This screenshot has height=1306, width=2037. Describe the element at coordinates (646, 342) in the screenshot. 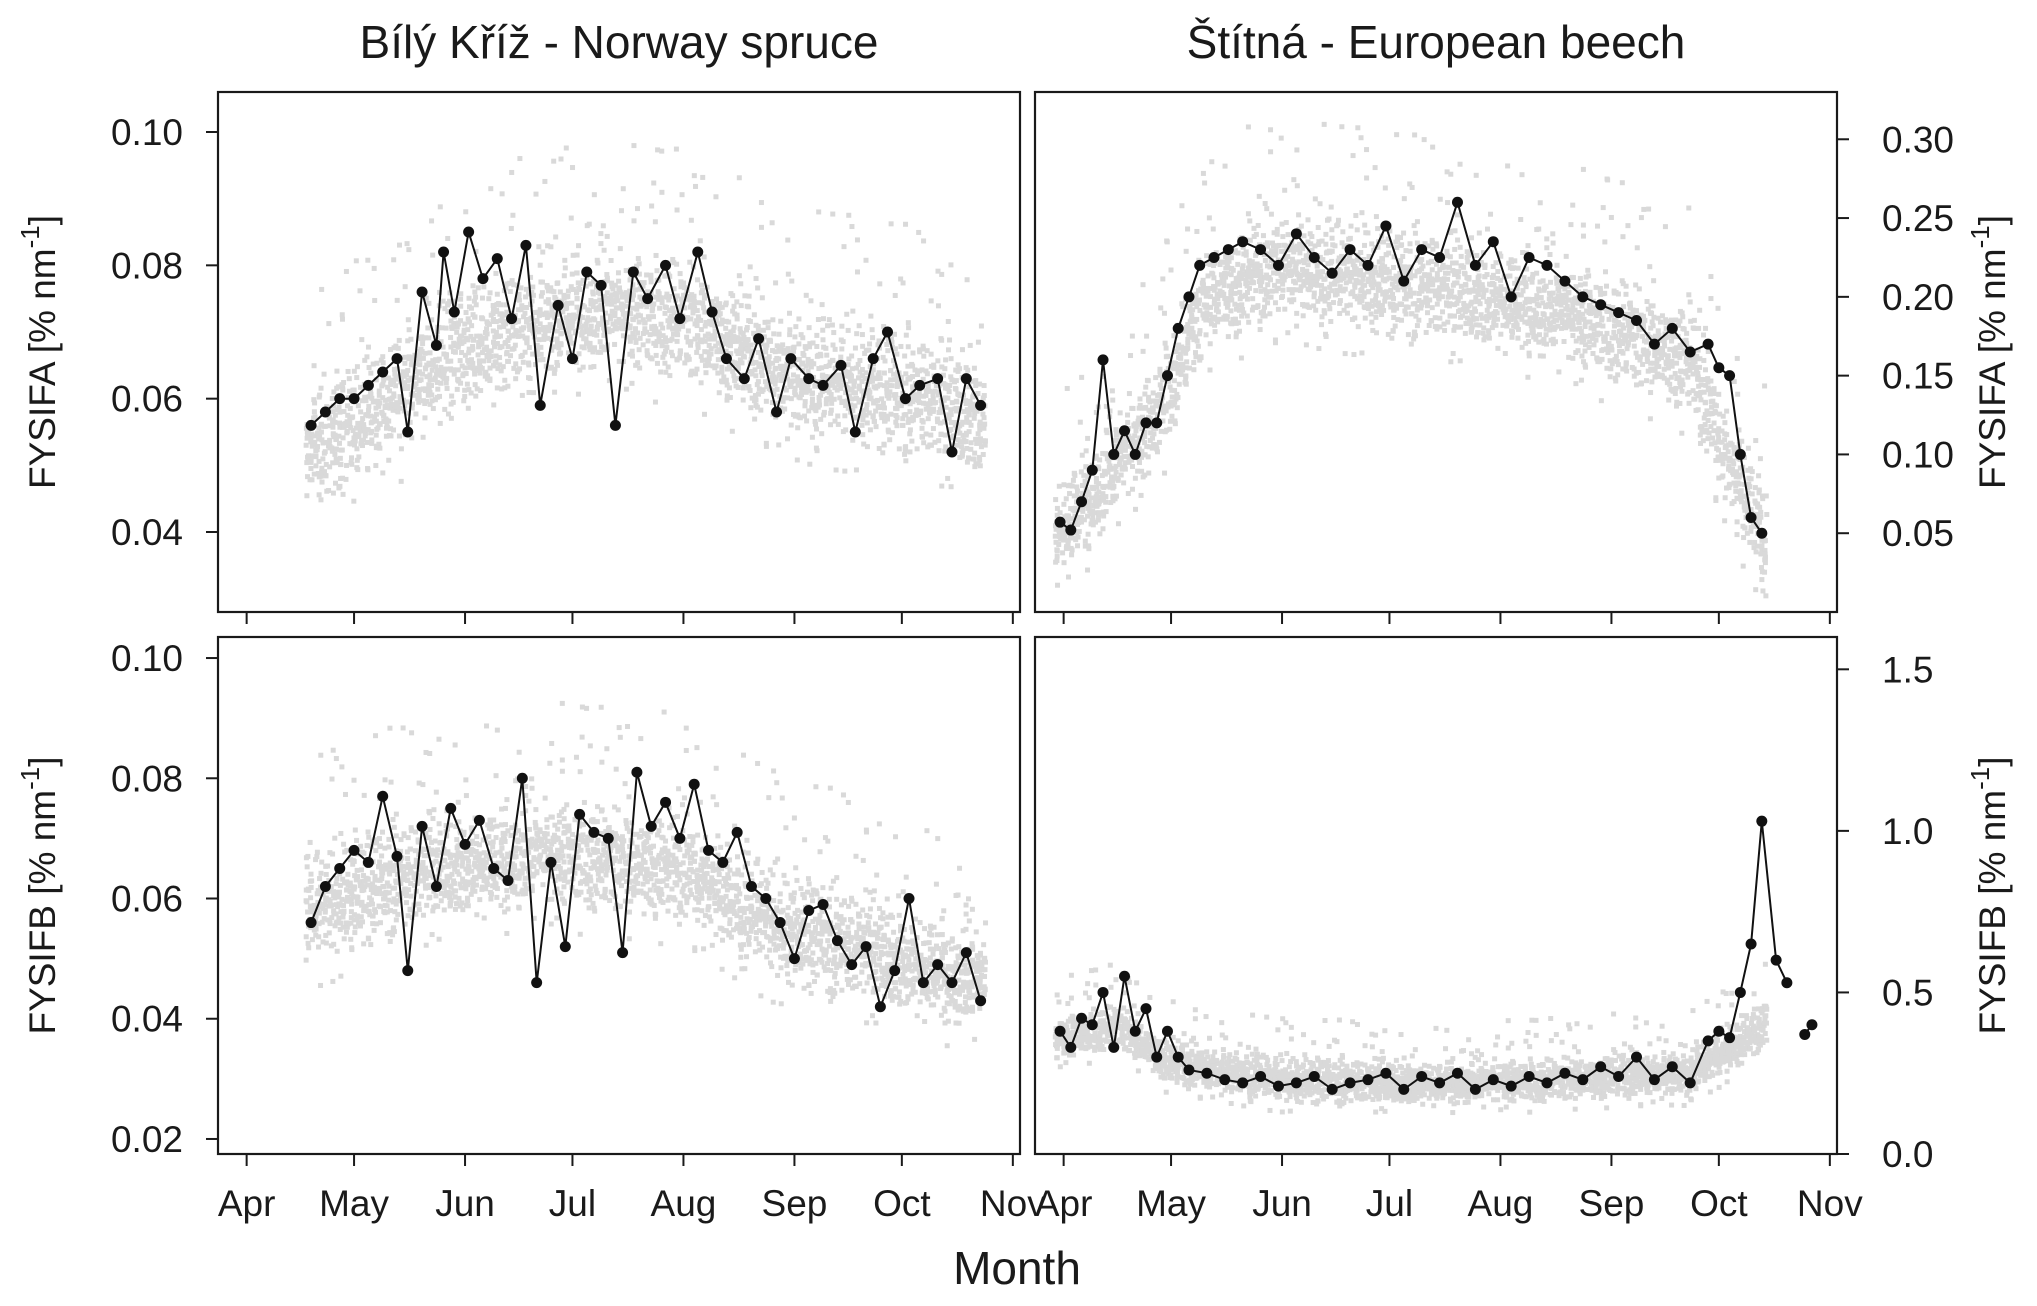

I see `series-line-daily` at that location.